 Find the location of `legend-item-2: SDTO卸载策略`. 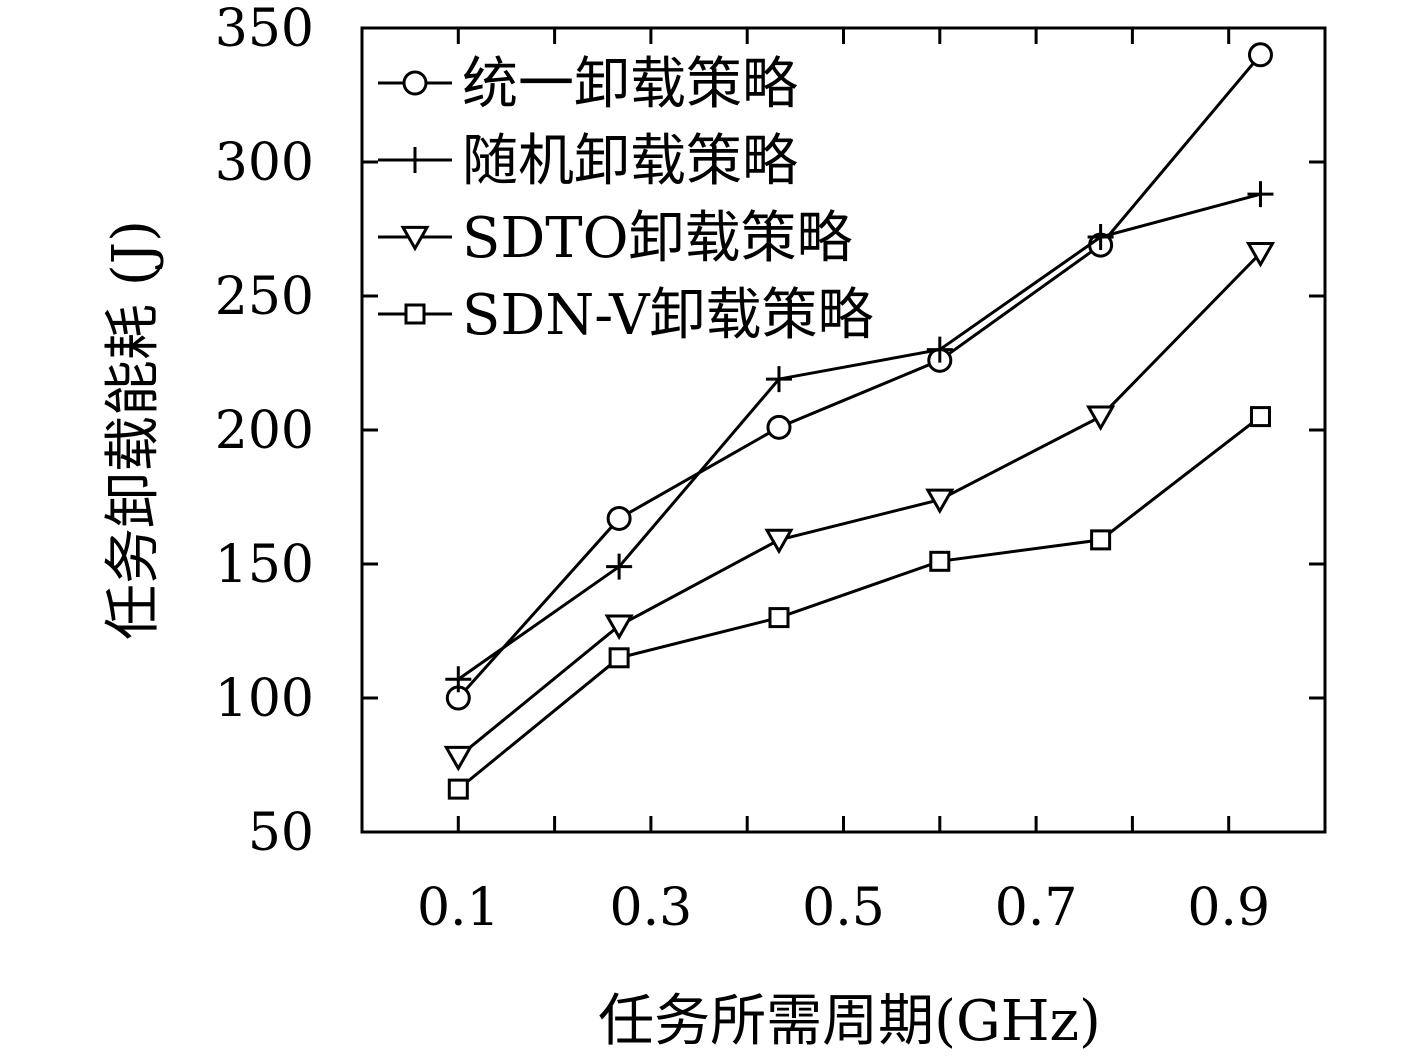

legend-item-2: SDTO卸载策略 is located at coordinates (615, 238).